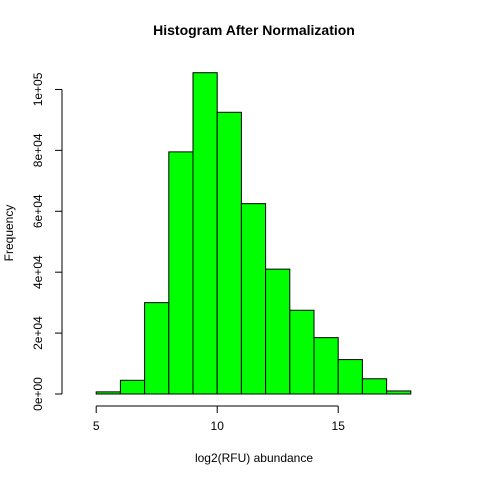 The width and height of the screenshot is (480, 480). What do you see at coordinates (254, 458) in the screenshot?
I see `x-axis-label: log2(RFU) abundance` at bounding box center [254, 458].